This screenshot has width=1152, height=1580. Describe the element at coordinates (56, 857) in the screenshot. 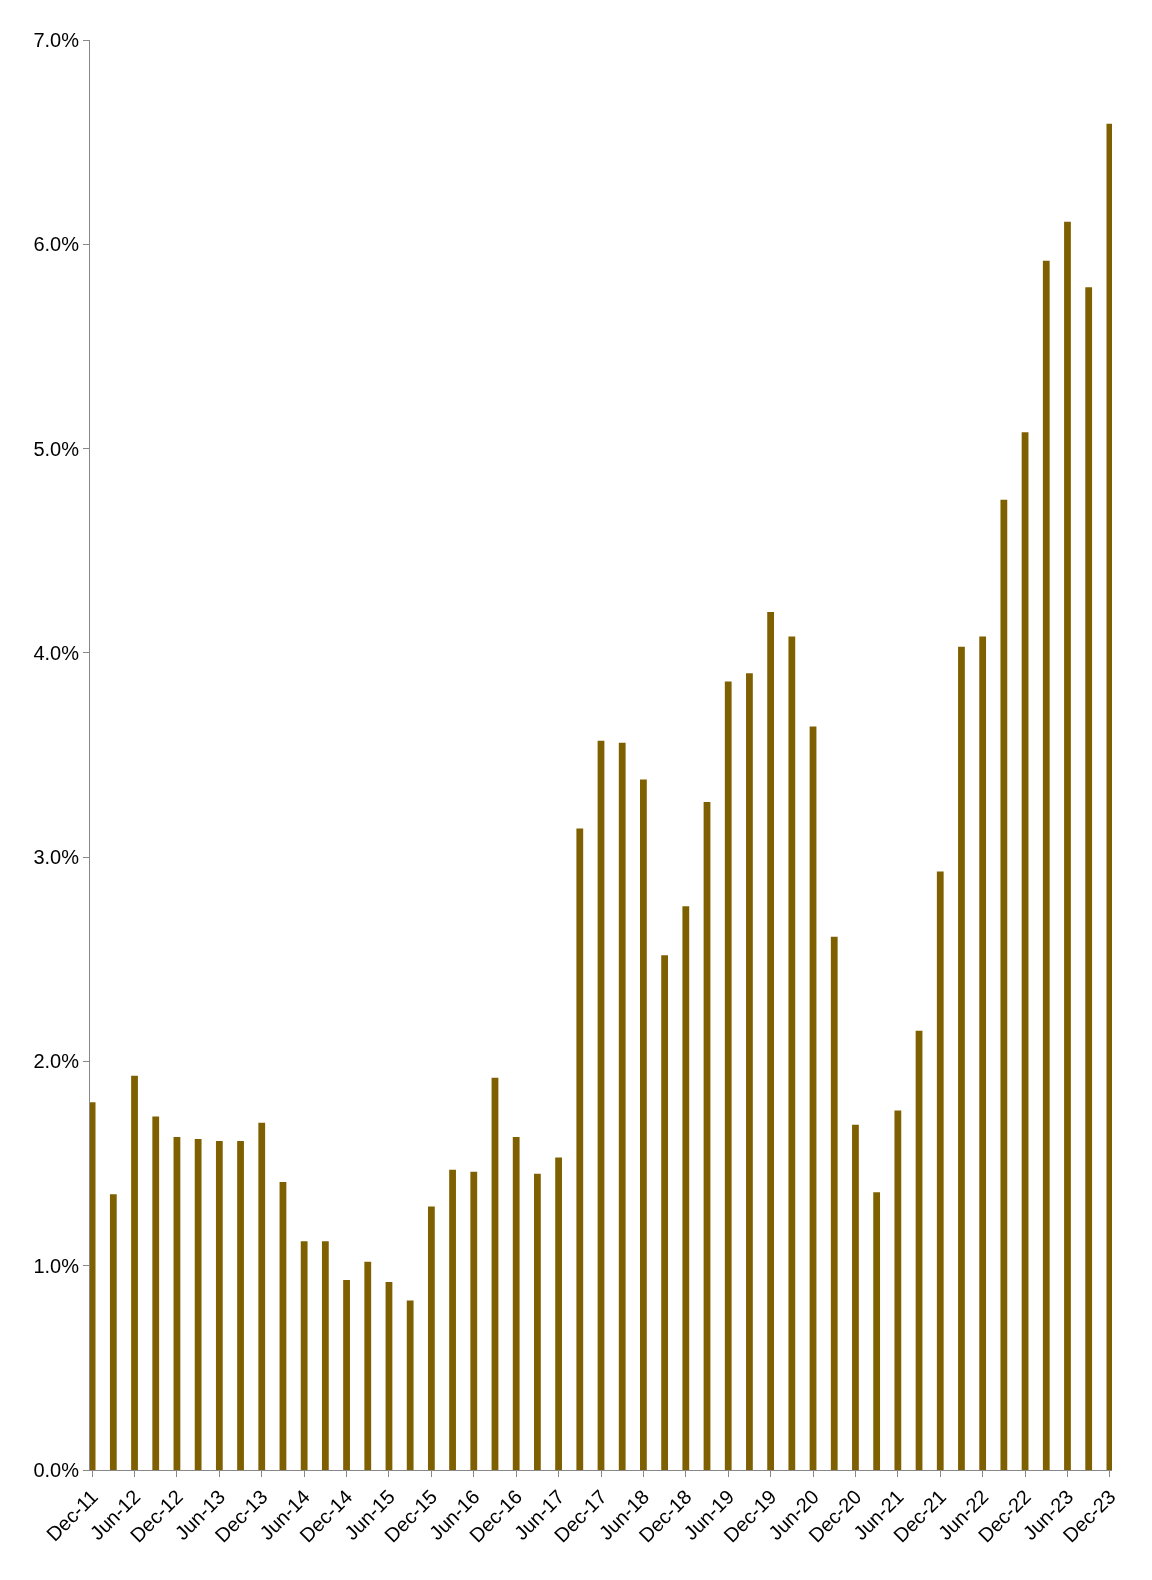

I see `y-tick-label: 3.0%` at that location.